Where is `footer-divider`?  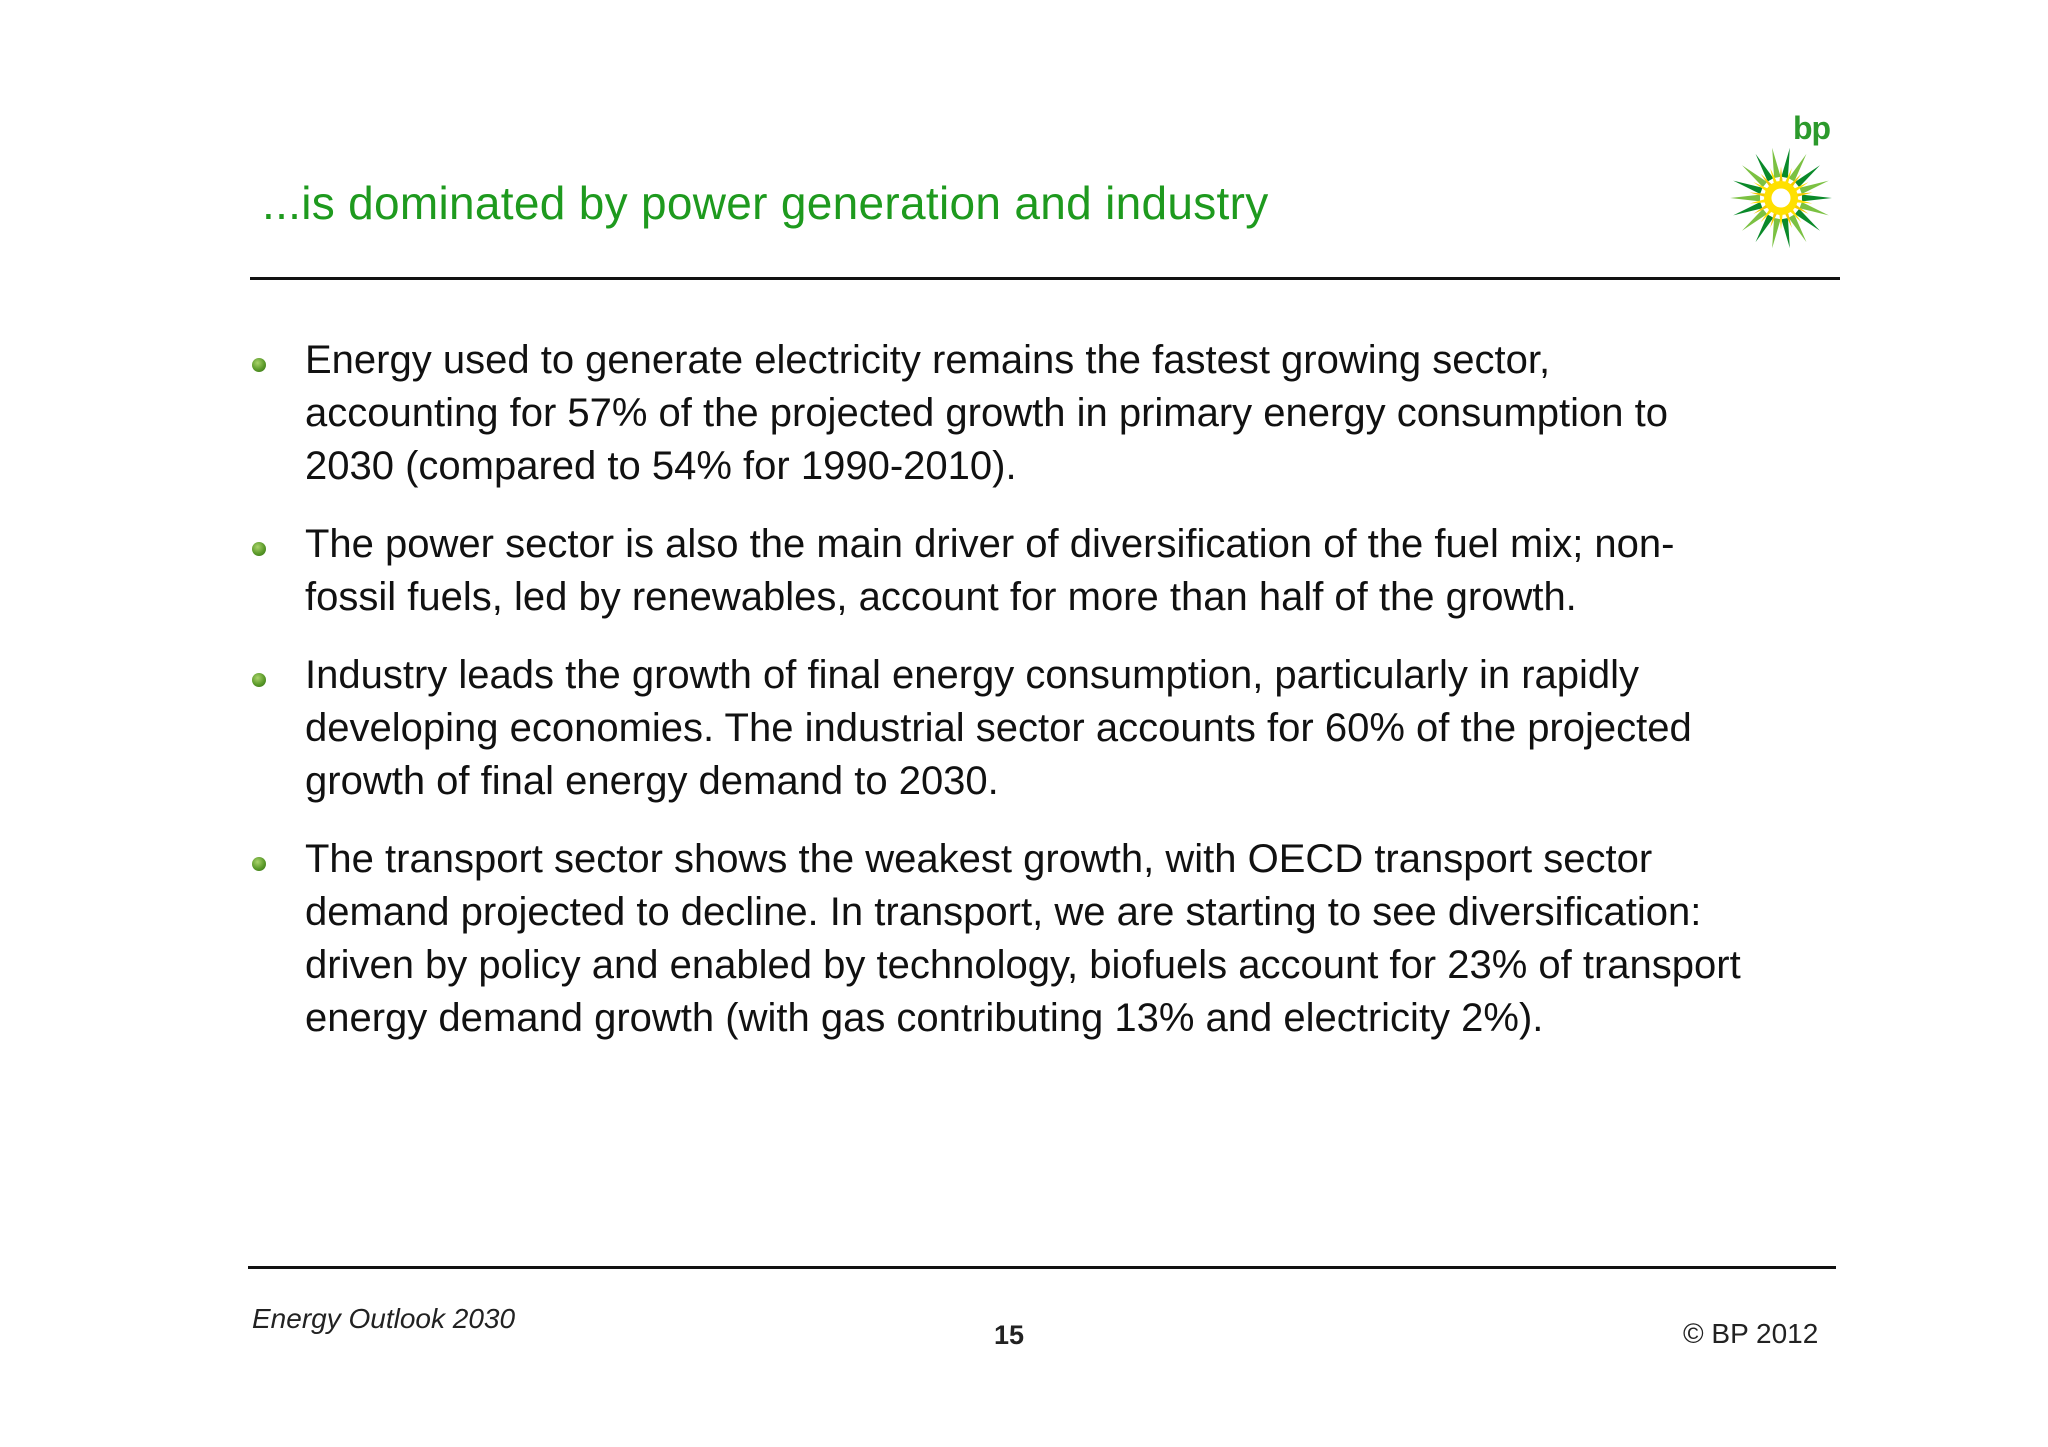
footer-divider is located at coordinates (1042, 1267).